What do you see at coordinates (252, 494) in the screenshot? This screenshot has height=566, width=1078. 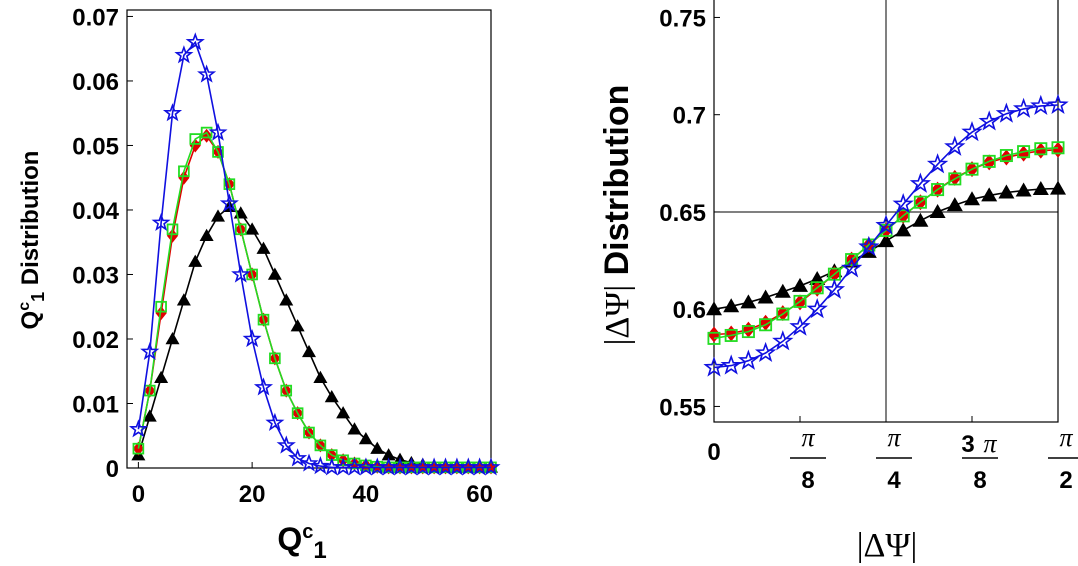 I see `x-tick-label: 20` at bounding box center [252, 494].